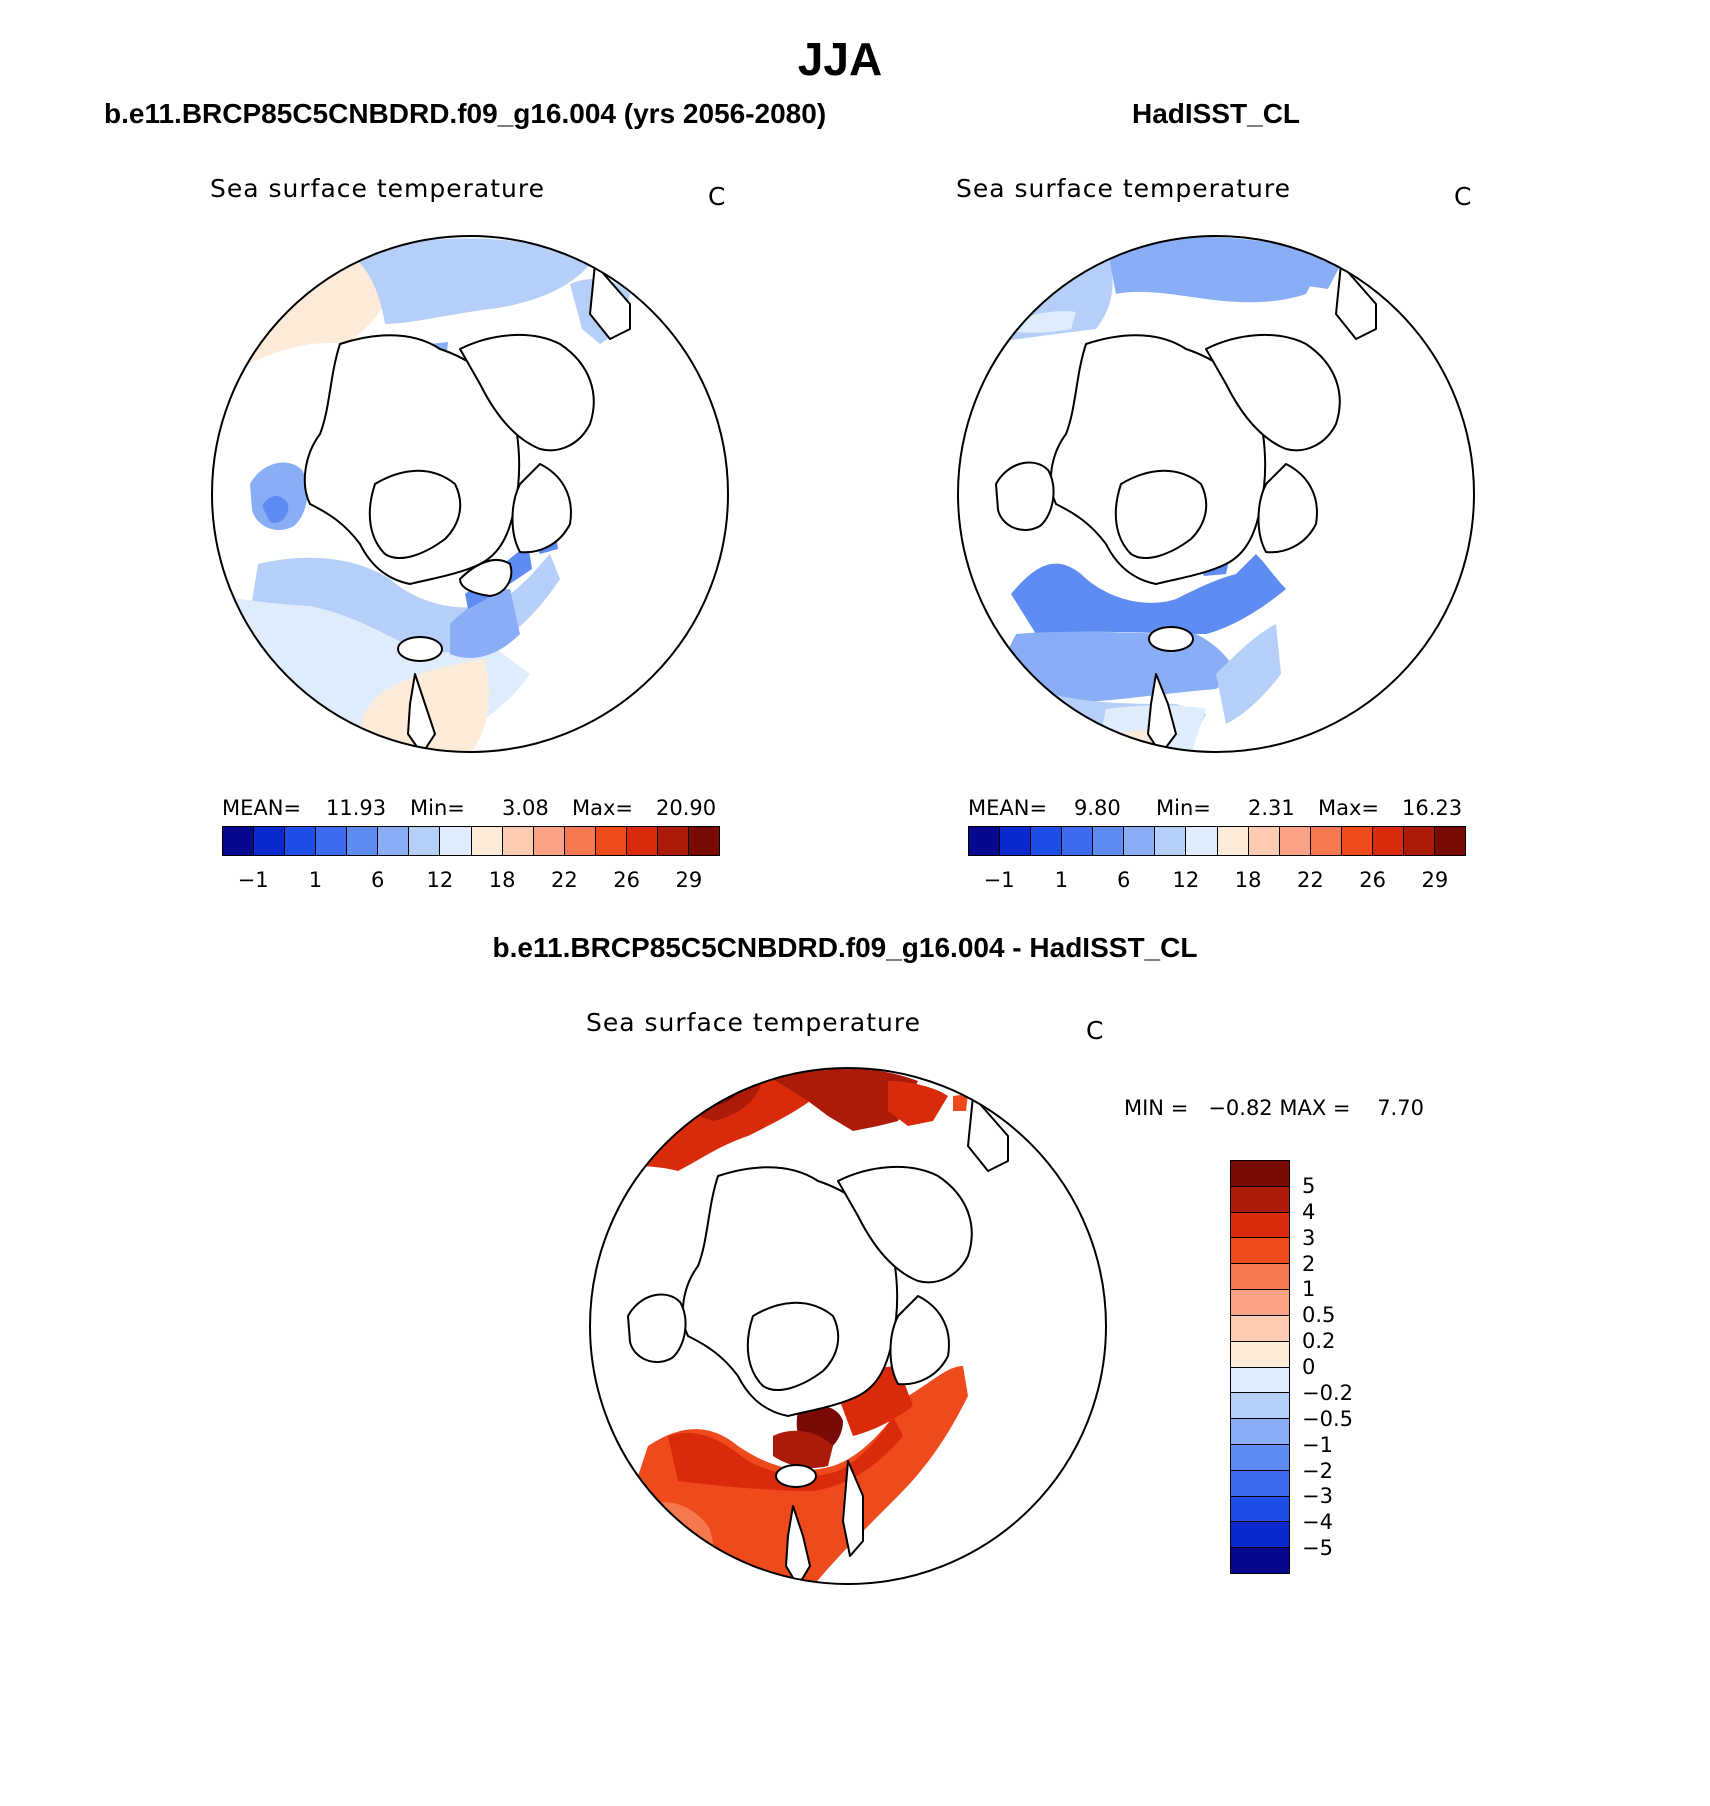 The width and height of the screenshot is (1710, 1806). What do you see at coordinates (1309, 1263) in the screenshot?
I see `colorbar-tick-label: 2` at bounding box center [1309, 1263].